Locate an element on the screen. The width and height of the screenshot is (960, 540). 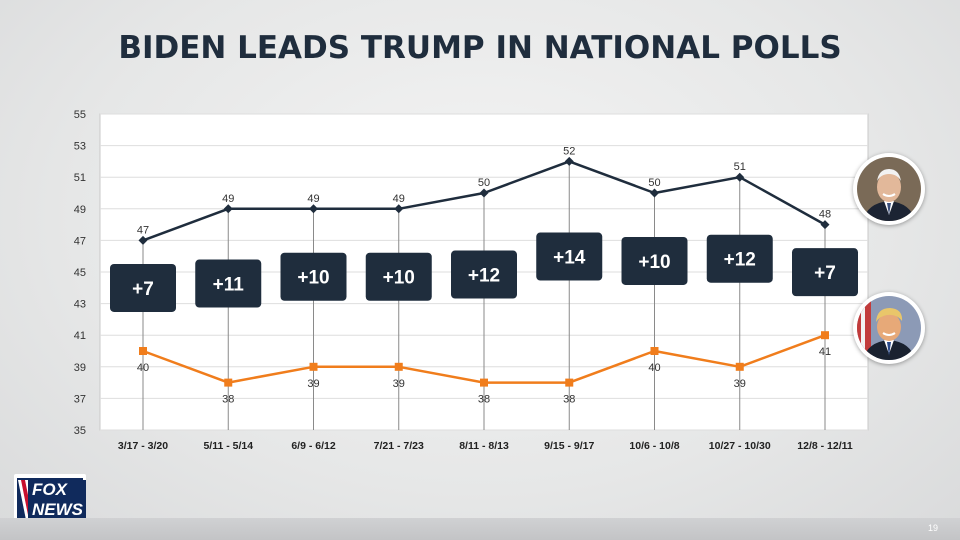
x-tick-label: 8/11 - 8/13 is located at coordinates (484, 446).